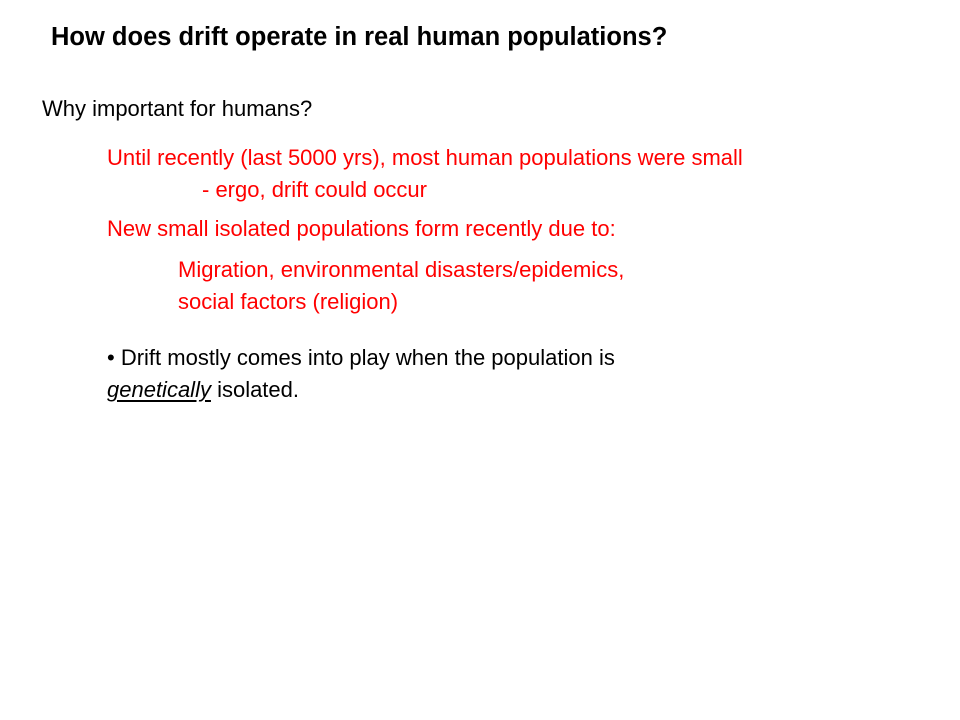  Describe the element at coordinates (159, 389) in the screenshot. I see `emphasized-word: genetically` at that location.